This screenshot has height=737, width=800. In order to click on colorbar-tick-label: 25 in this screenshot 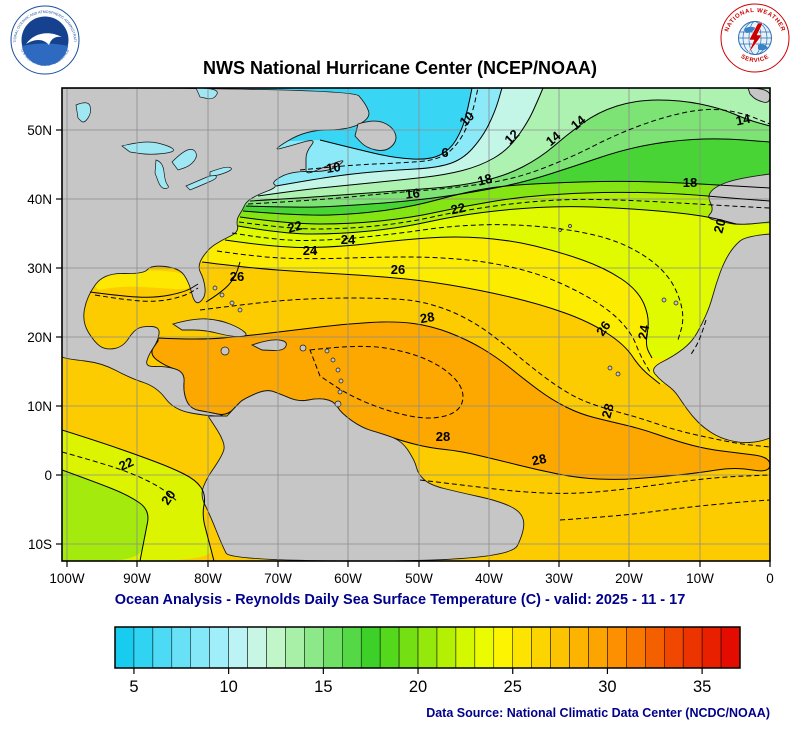, I will do `click(513, 687)`.